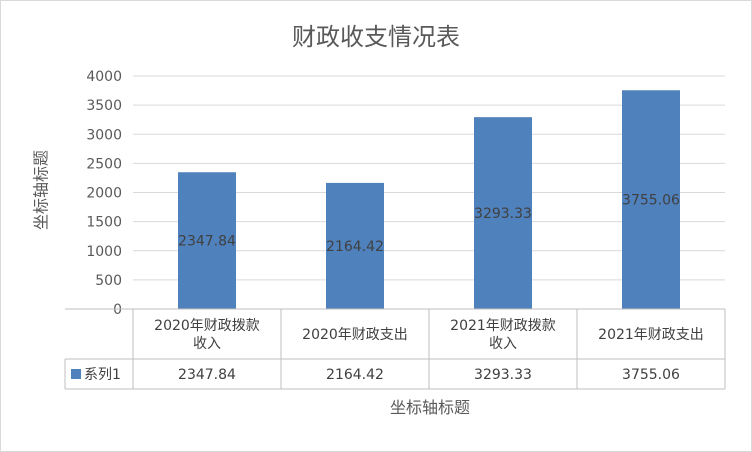  I want to click on chart-title: 财政收支情况表, so click(376, 37).